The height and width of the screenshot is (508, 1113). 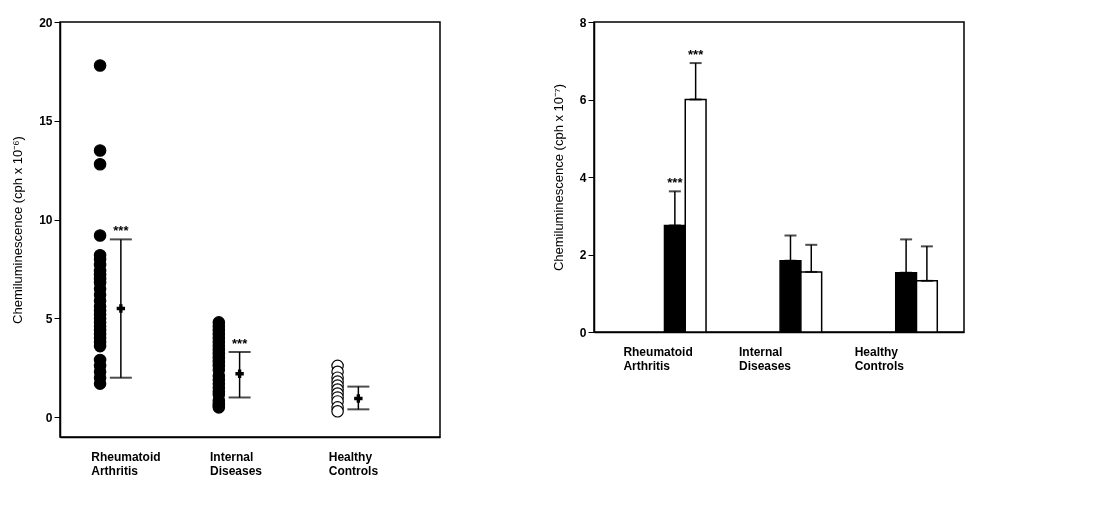 What do you see at coordinates (583, 22) in the screenshot?
I see `y-tick-label: 8` at bounding box center [583, 22].